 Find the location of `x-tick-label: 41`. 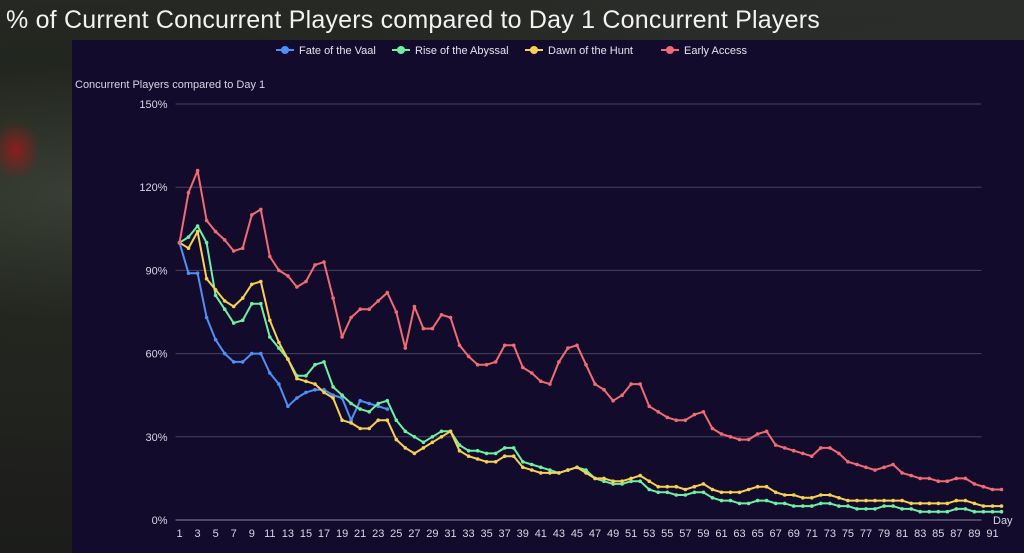

x-tick-label: 41 is located at coordinates (541, 534).